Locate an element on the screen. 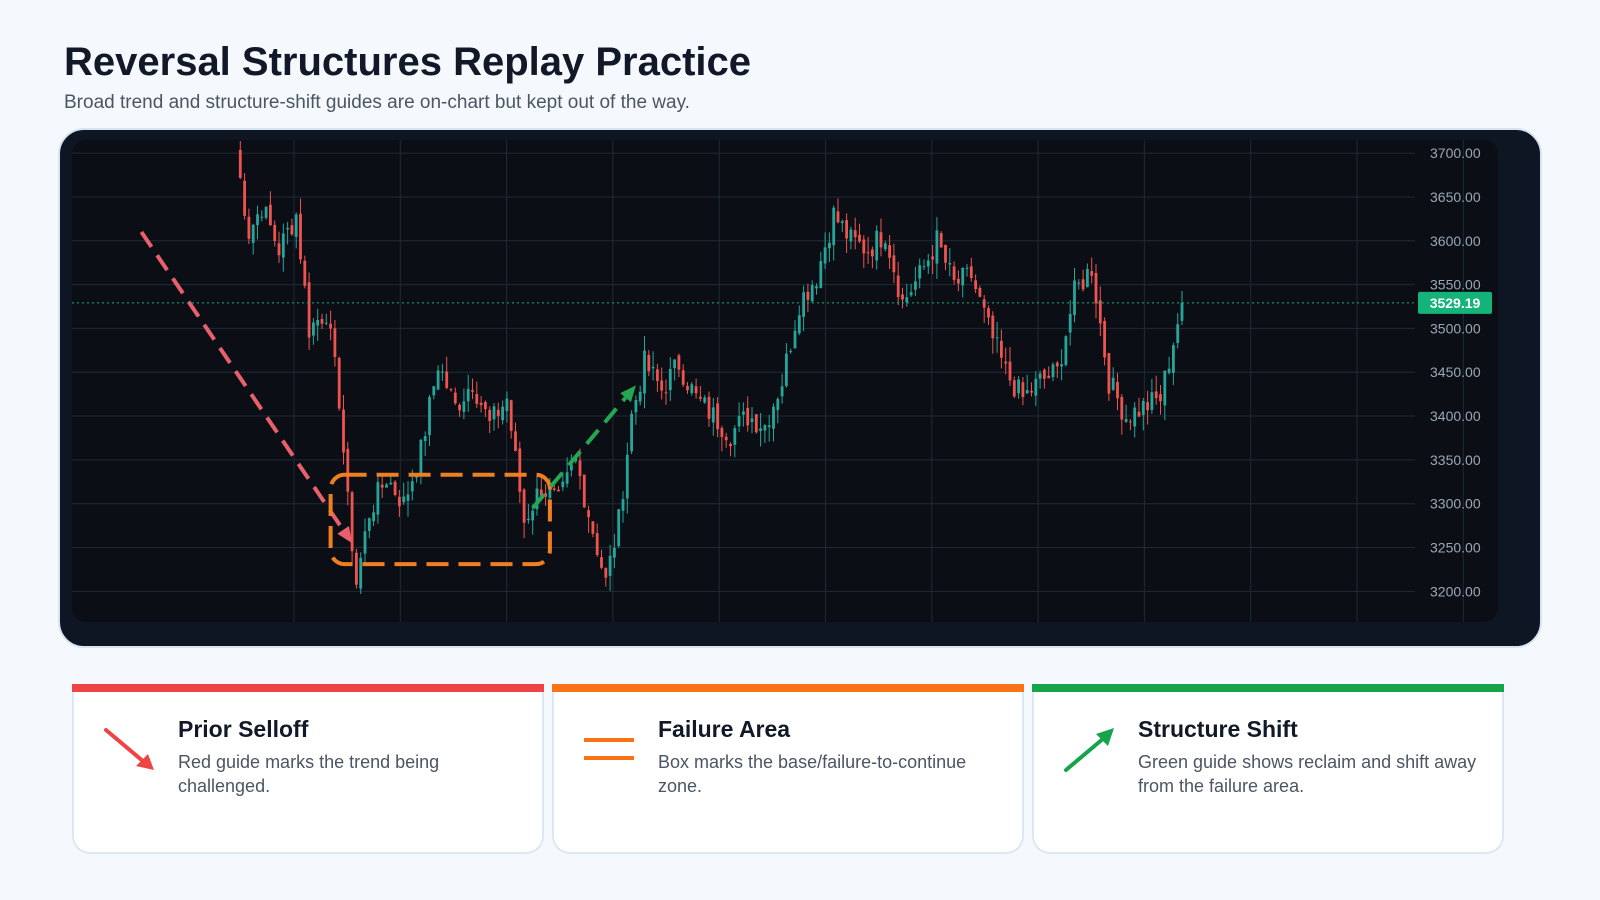 The height and width of the screenshot is (900, 1600). card-accent-stripe is located at coordinates (788, 688).